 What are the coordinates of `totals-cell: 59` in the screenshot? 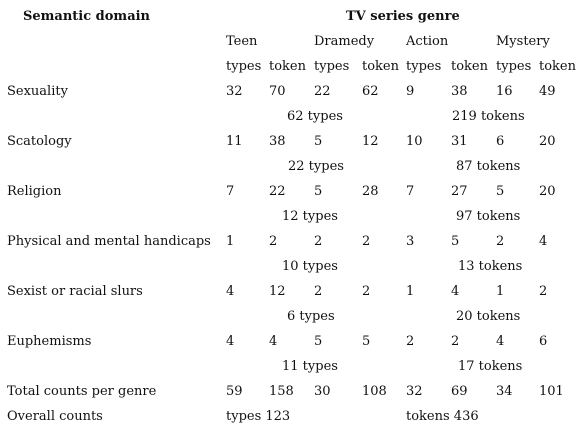 It's located at (234, 391).